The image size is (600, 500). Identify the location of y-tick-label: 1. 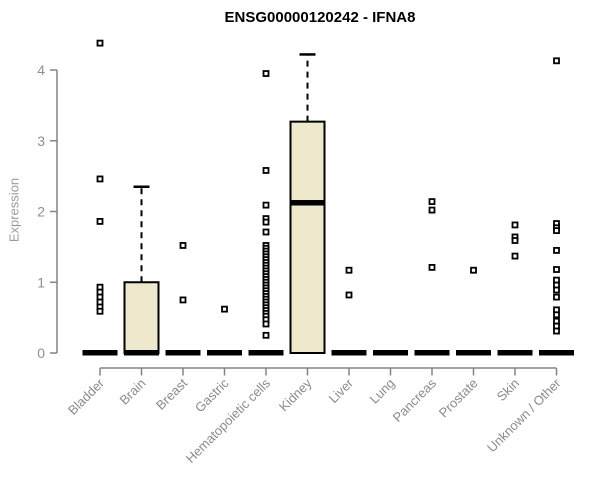
(41, 282).